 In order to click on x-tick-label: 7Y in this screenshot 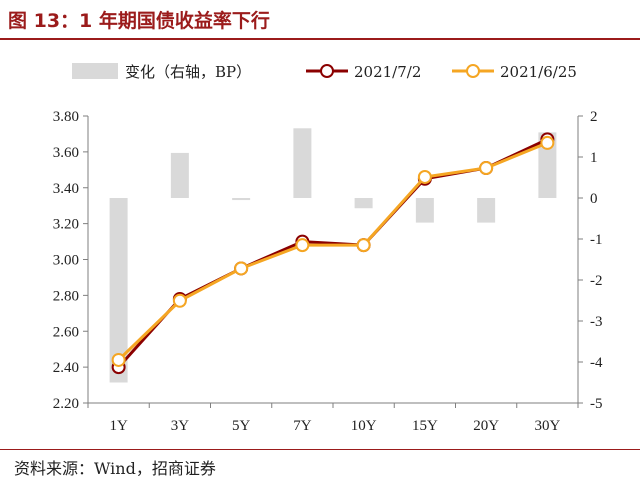, I will do `click(302, 426)`.